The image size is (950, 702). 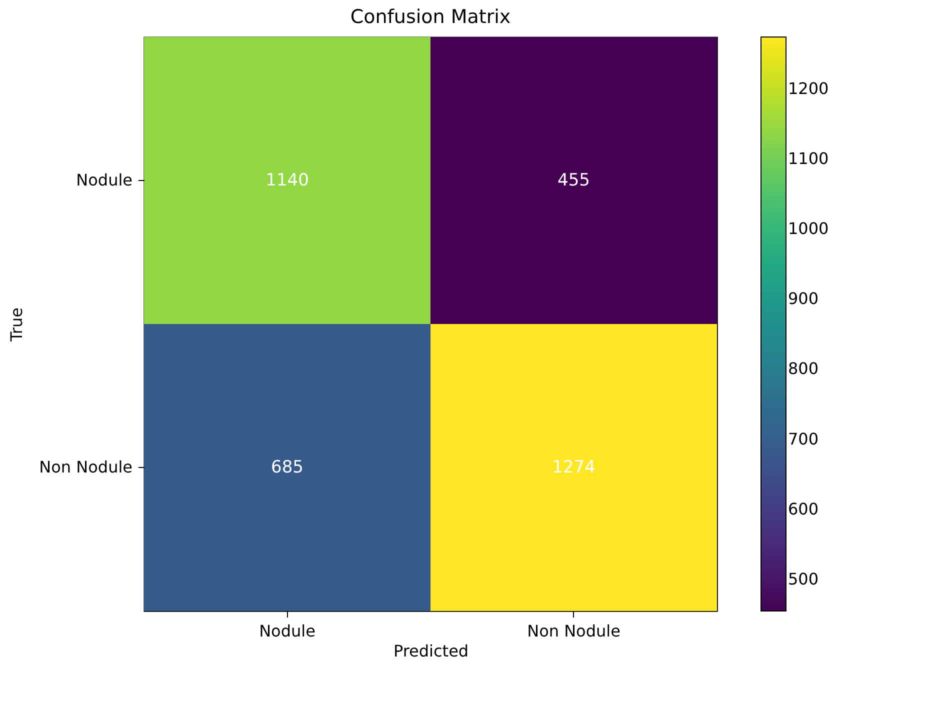 I want to click on color-bar-label: 800, so click(x=803, y=368).